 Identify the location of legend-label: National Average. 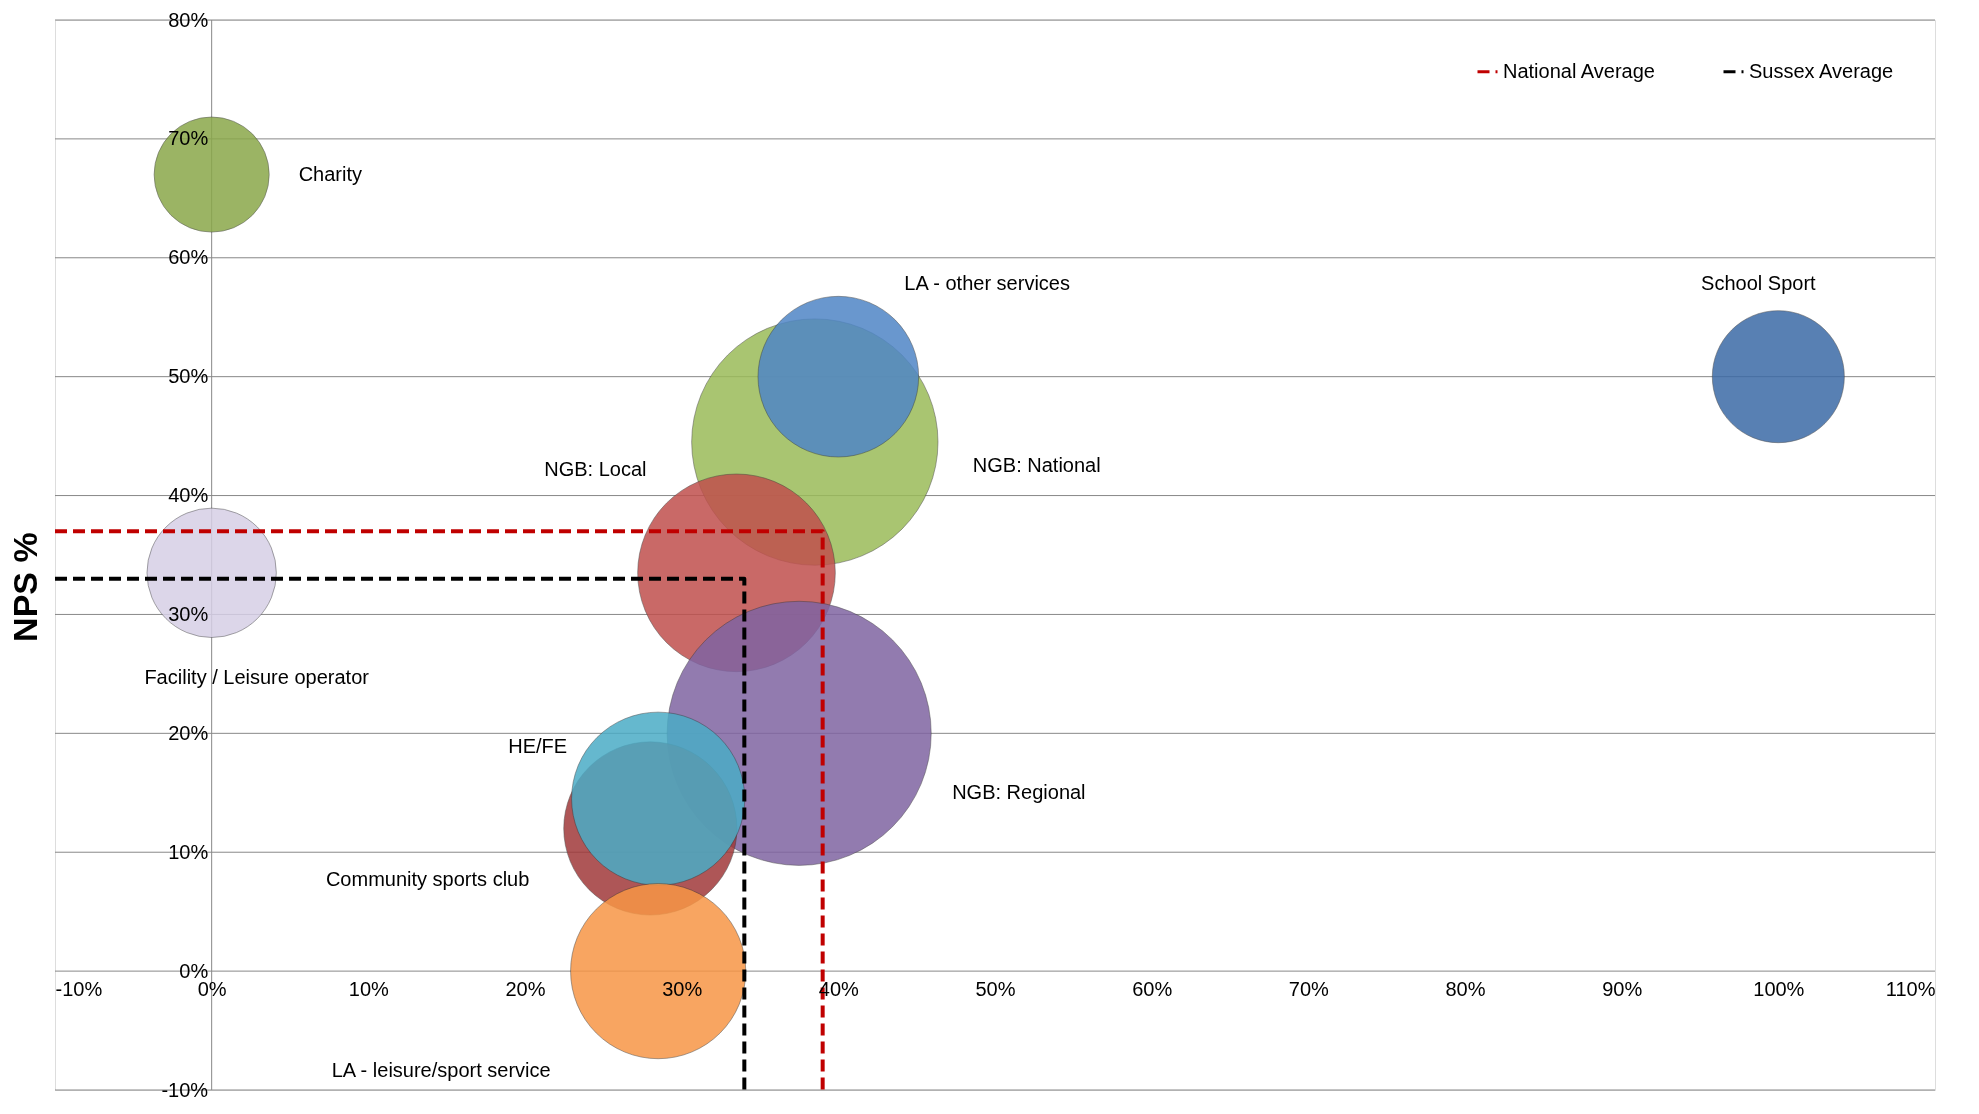
(1579, 70).